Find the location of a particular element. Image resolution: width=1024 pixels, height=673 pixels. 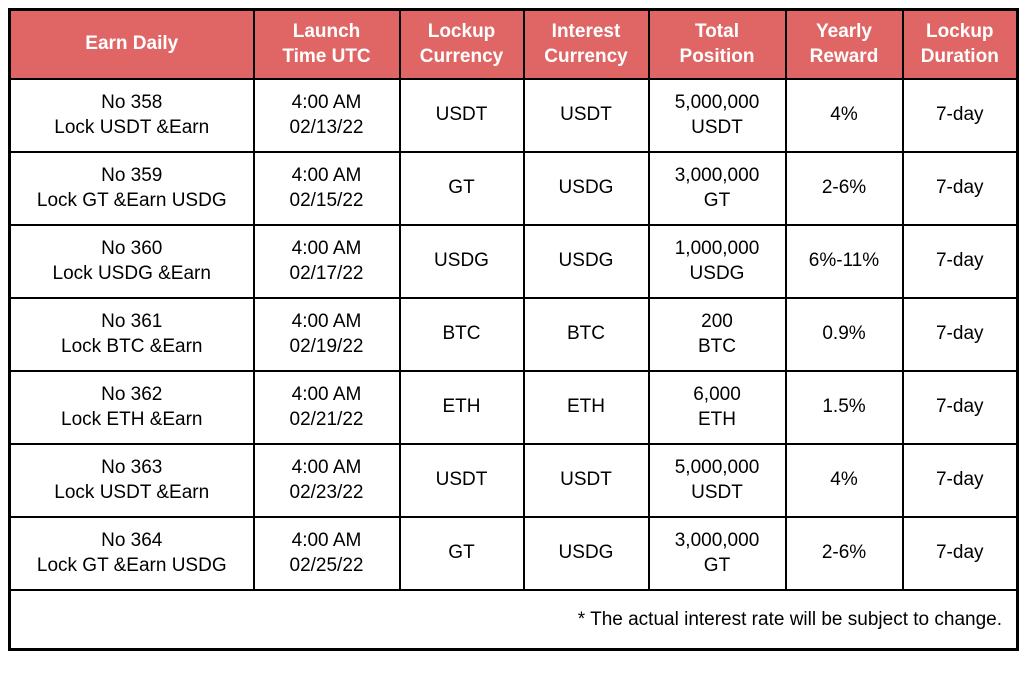

cell-launch-time: 4:00 AM 02/21/22 is located at coordinates (326, 407).